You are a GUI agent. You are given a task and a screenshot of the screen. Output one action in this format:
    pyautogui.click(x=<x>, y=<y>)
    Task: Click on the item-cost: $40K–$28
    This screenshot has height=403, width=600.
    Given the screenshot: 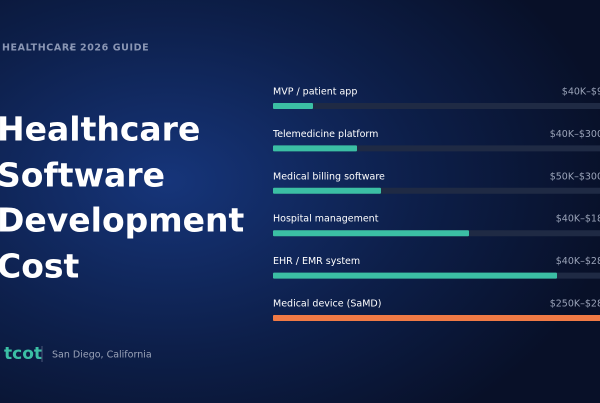 What is the action you would take?
    pyautogui.click(x=578, y=261)
    